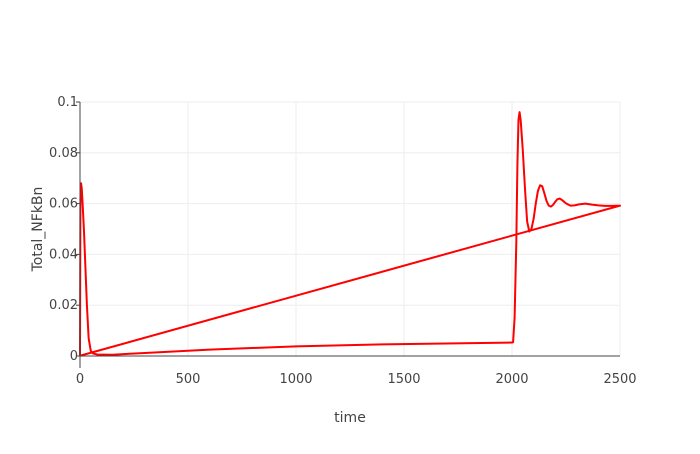 This screenshot has width=700, height=454. What do you see at coordinates (619, 379) in the screenshot?
I see `x-tick-label: 2500` at bounding box center [619, 379].